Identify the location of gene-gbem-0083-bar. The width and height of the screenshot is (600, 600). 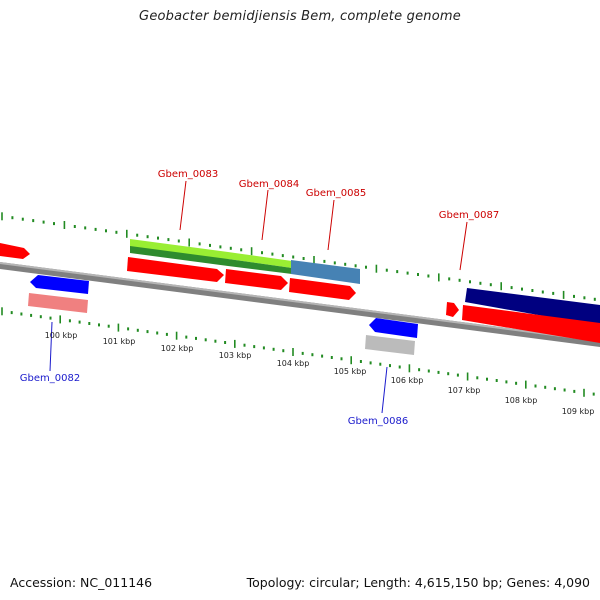
(179, 252).